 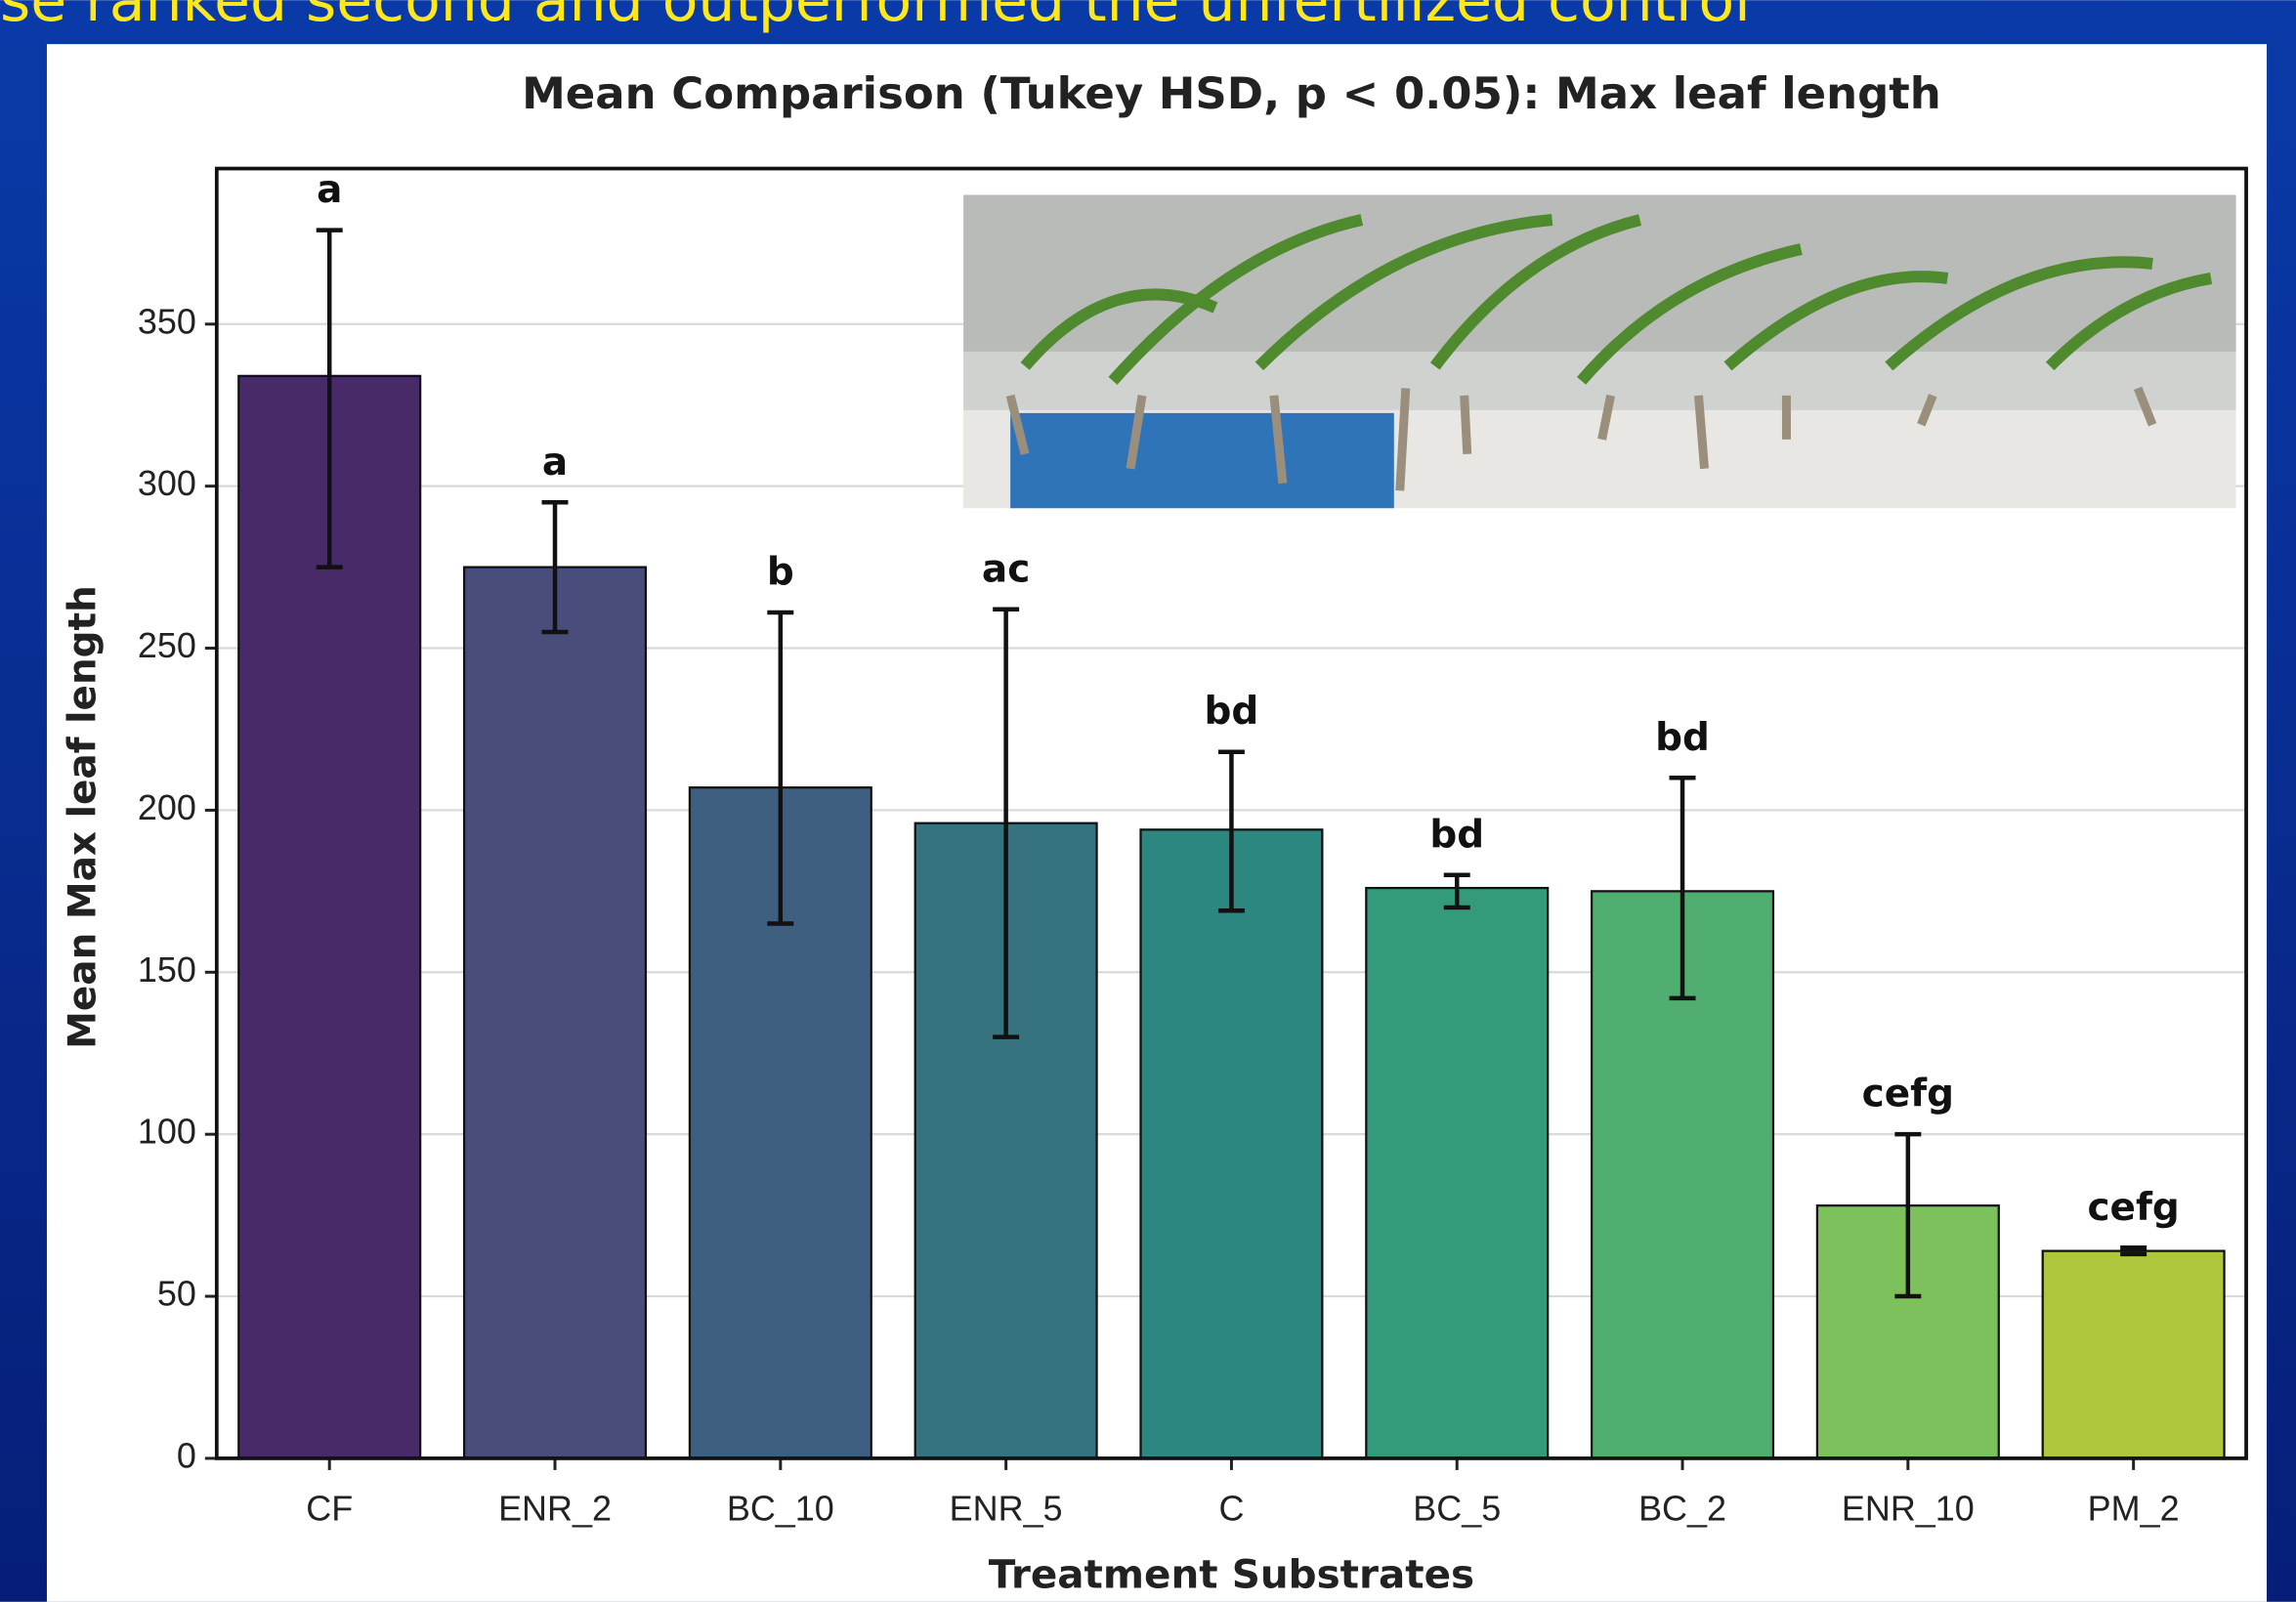 What do you see at coordinates (1007, 1508) in the screenshot?
I see `x-tick-label: ENR_5` at bounding box center [1007, 1508].